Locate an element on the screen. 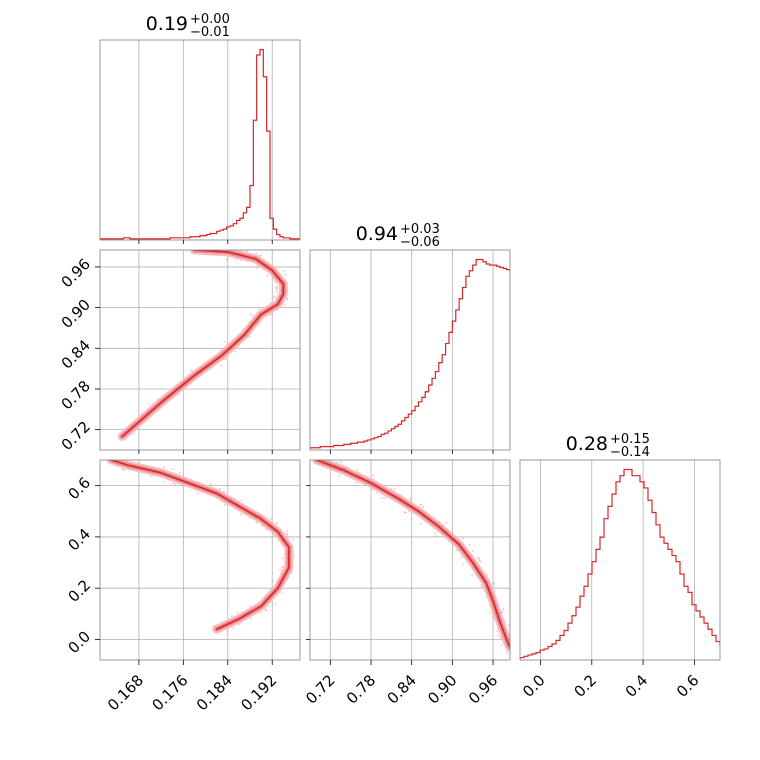  title-minus: −0.01 is located at coordinates (210, 32).